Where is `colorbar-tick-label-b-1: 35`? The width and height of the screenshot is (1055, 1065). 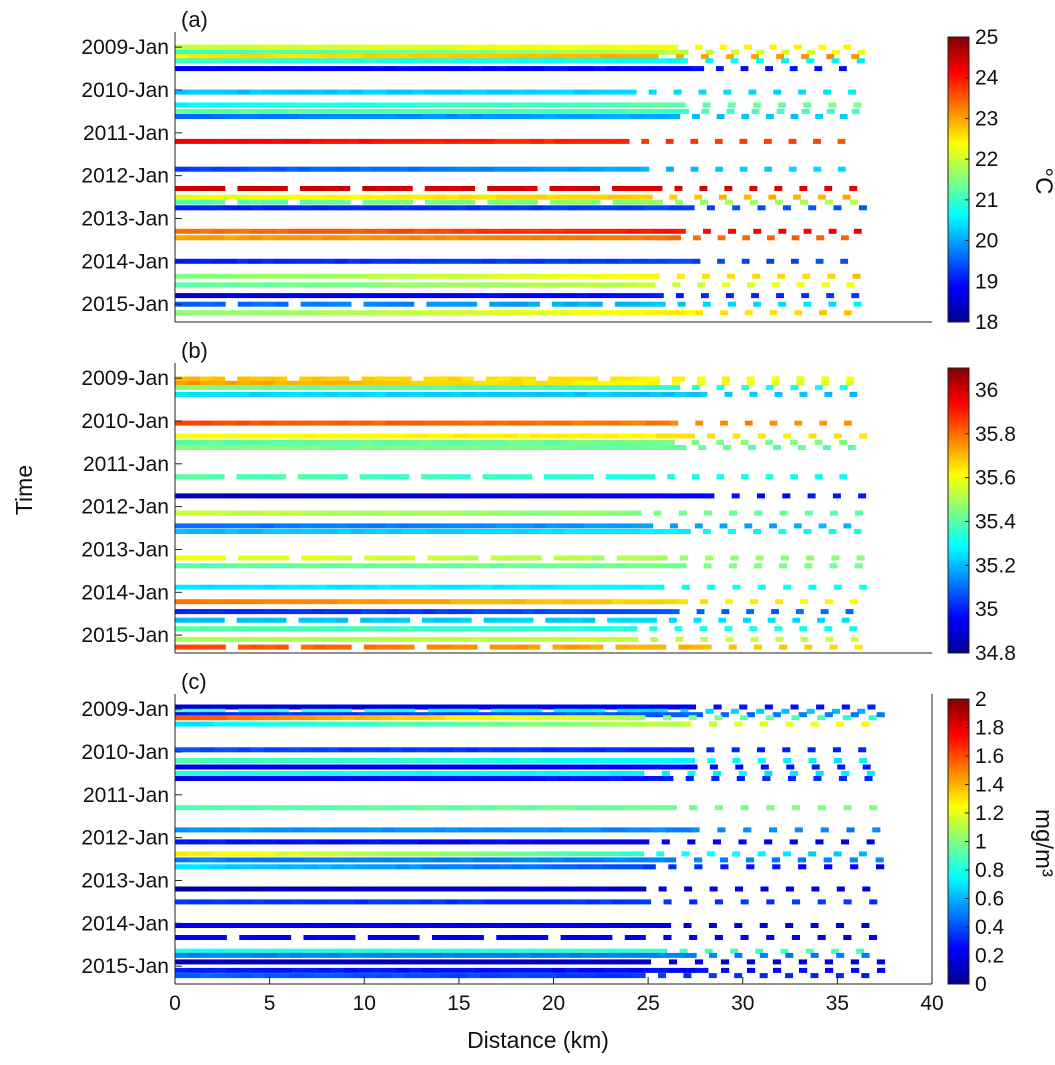
colorbar-tick-label-b-1: 35 is located at coordinates (986, 609).